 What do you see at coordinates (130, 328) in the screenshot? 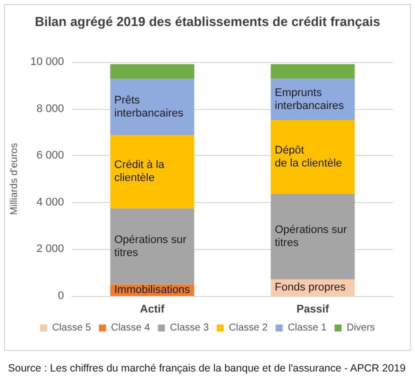
I see `legend-label: Classe 4` at bounding box center [130, 328].